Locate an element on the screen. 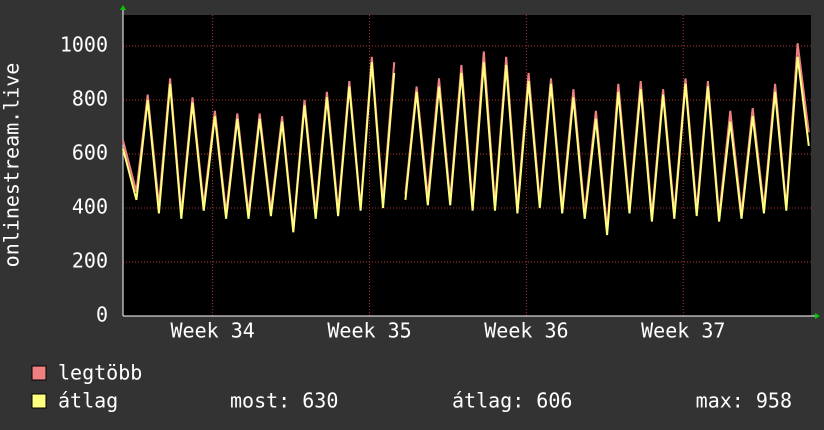 The width and height of the screenshot is (824, 430). y-tick-label: 200 is located at coordinates (90, 261).